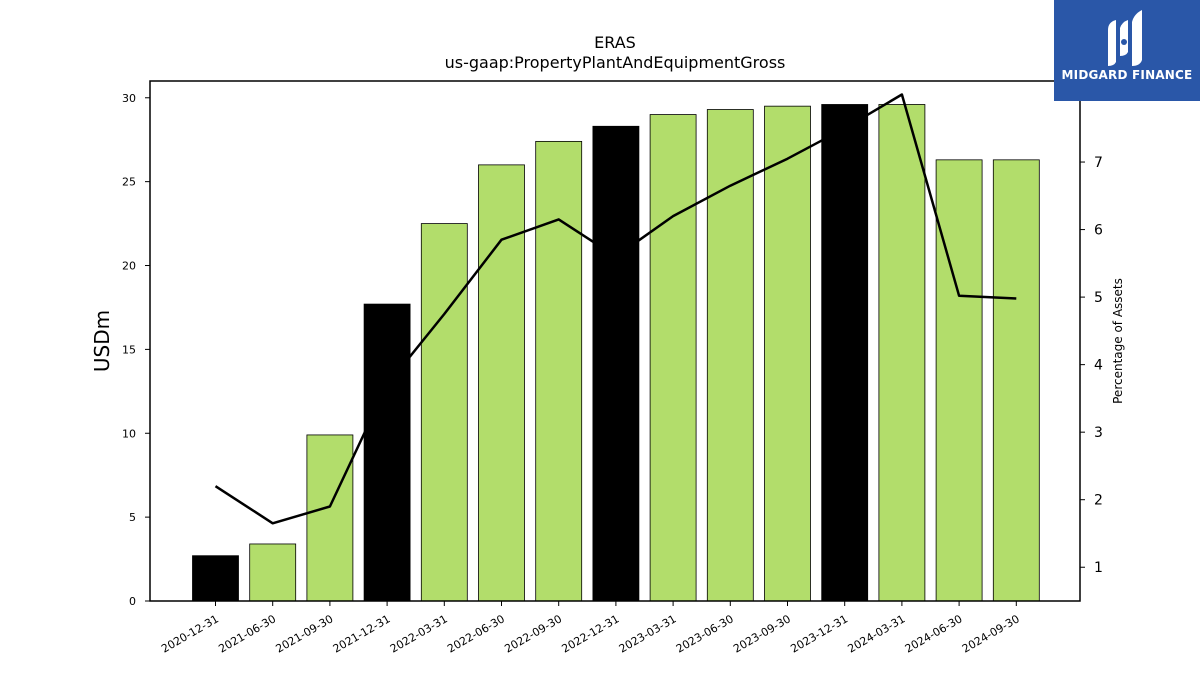 The image size is (1200, 675). Describe the element at coordinates (362, 633) in the screenshot. I see `x-tick-label: 2021-12-31` at that location.